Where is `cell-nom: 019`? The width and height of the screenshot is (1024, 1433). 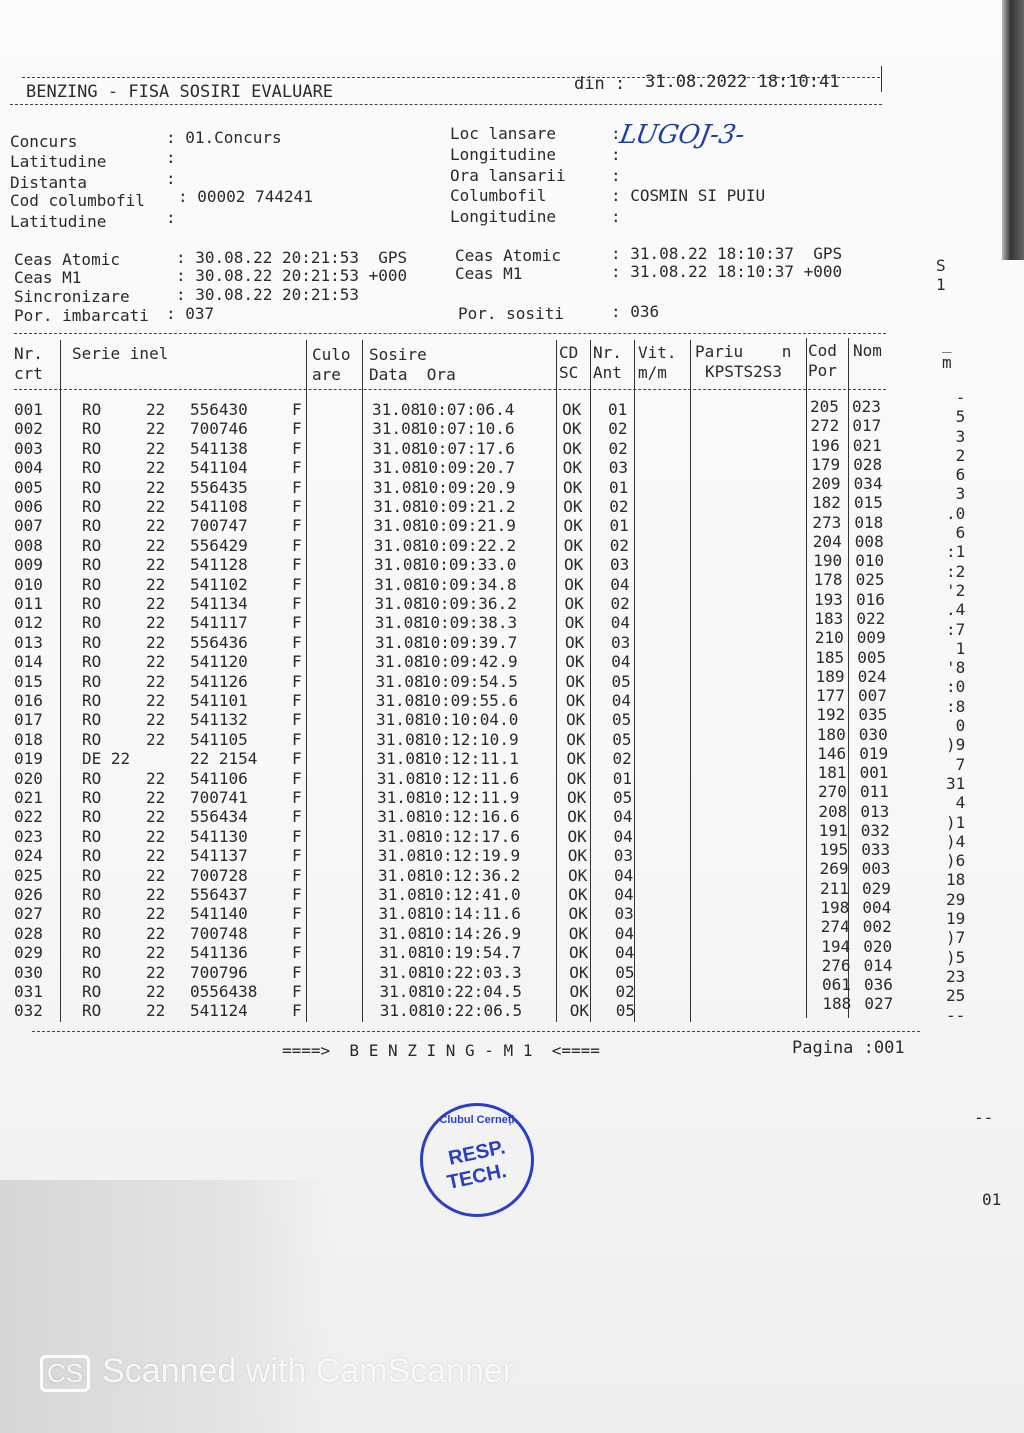 cell-nom: 019 is located at coordinates (874, 753).